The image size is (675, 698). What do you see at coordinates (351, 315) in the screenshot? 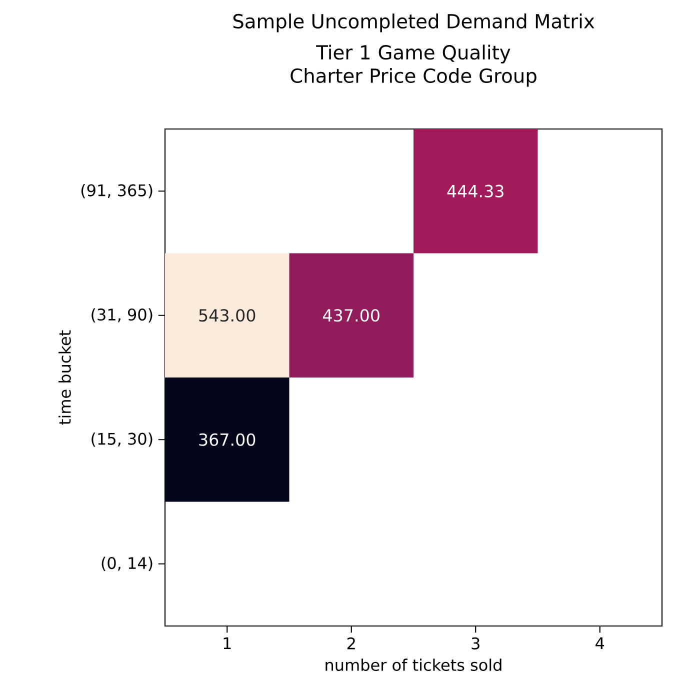
I see `data-label: 437.00` at bounding box center [351, 315].